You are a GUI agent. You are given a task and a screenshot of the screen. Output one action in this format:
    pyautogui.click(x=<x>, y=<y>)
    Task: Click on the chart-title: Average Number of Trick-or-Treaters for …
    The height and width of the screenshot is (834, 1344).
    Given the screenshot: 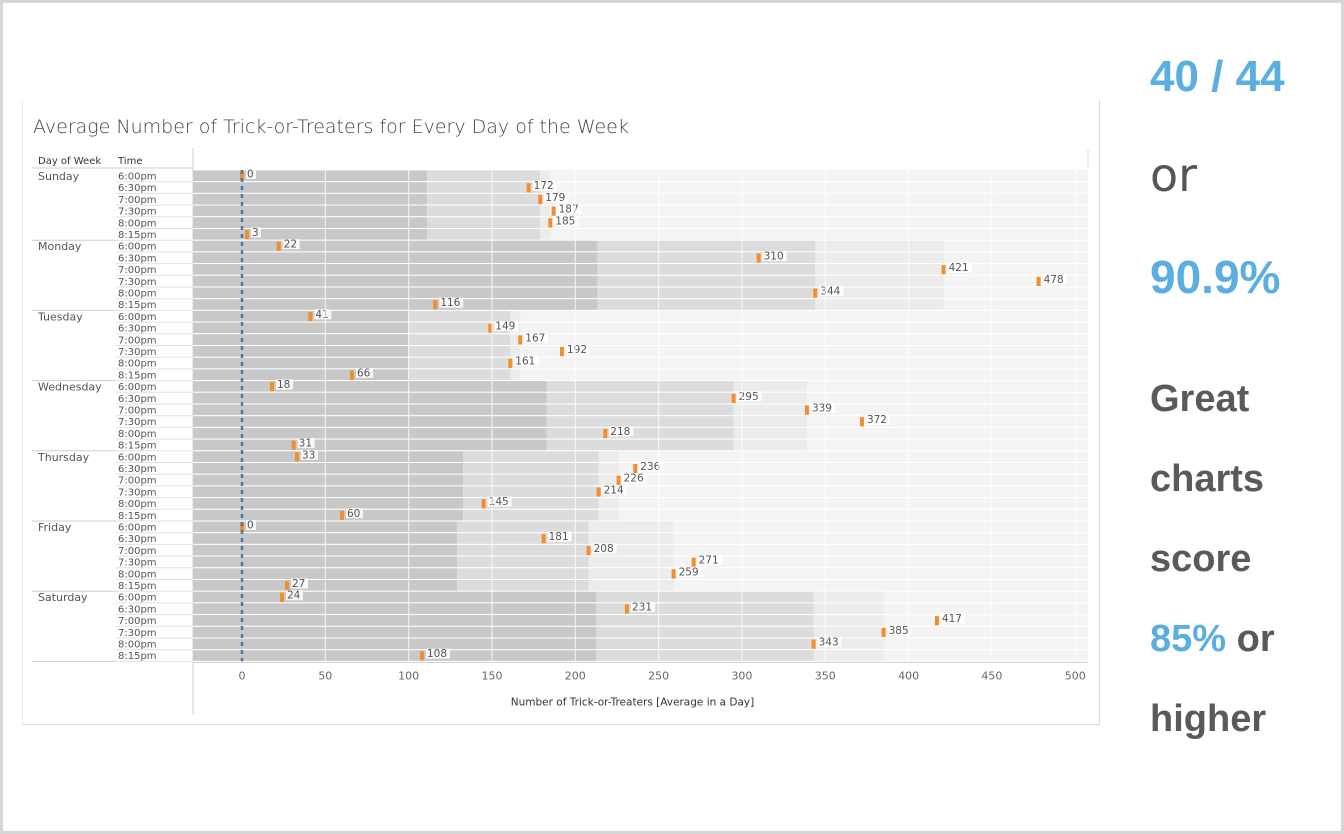 What is the action you would take?
    pyautogui.click(x=331, y=127)
    